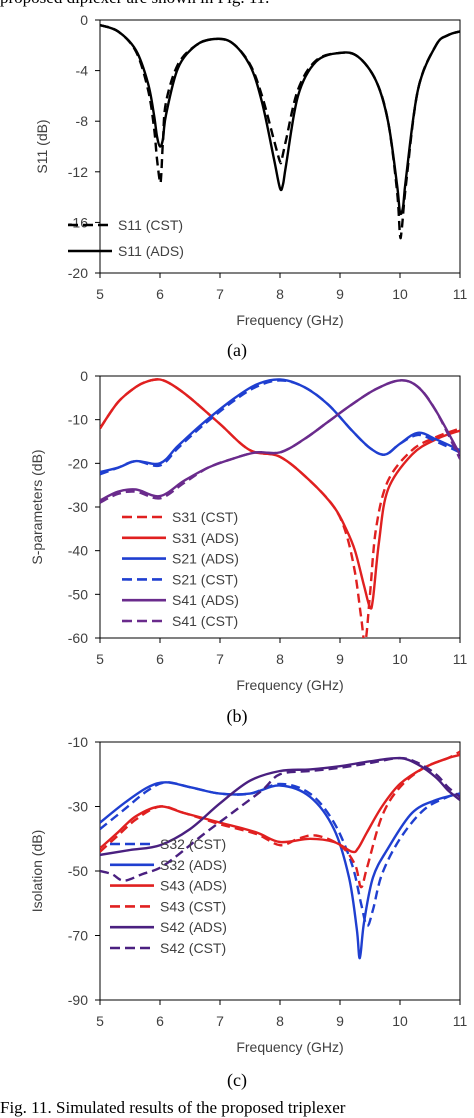  Describe the element at coordinates (205, 600) in the screenshot. I see `legend-entry: S41 (ADS)` at that location.